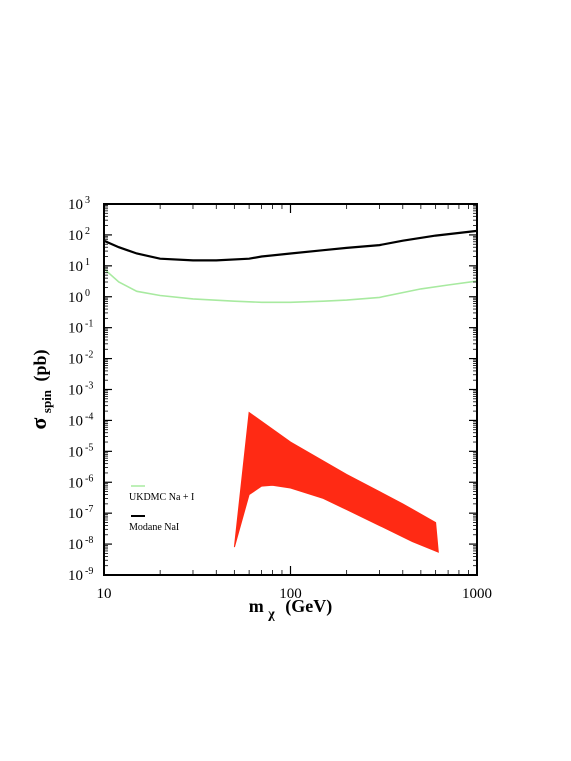 The height and width of the screenshot is (761, 571). I want to click on y-axis-title: σ spin (pb), so click(40, 389).